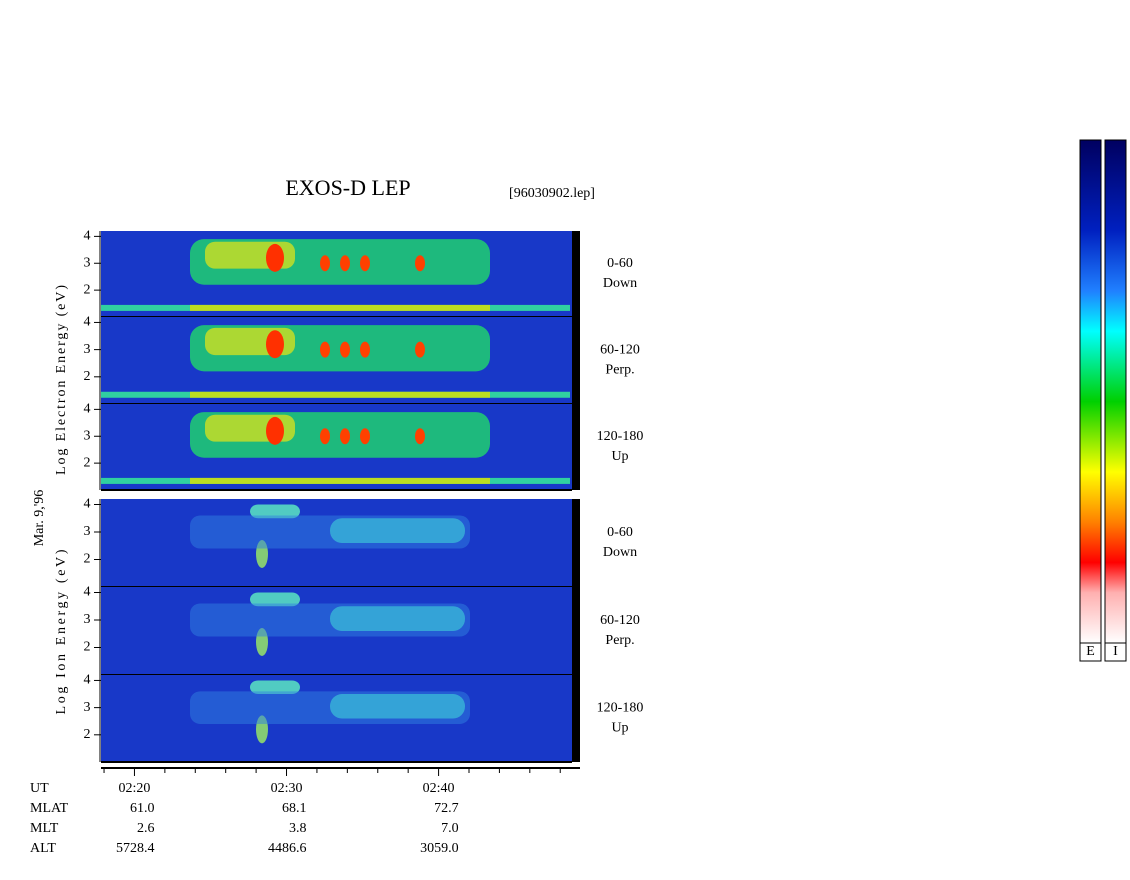  I want to click on orbit-label: MLAT, so click(49, 808).